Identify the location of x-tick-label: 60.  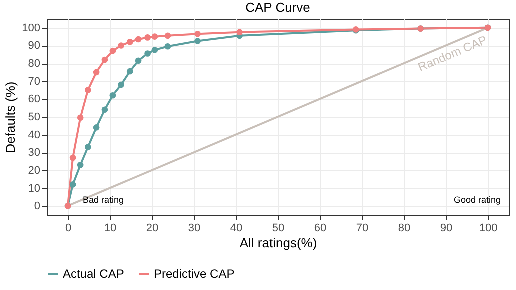
(320, 228).